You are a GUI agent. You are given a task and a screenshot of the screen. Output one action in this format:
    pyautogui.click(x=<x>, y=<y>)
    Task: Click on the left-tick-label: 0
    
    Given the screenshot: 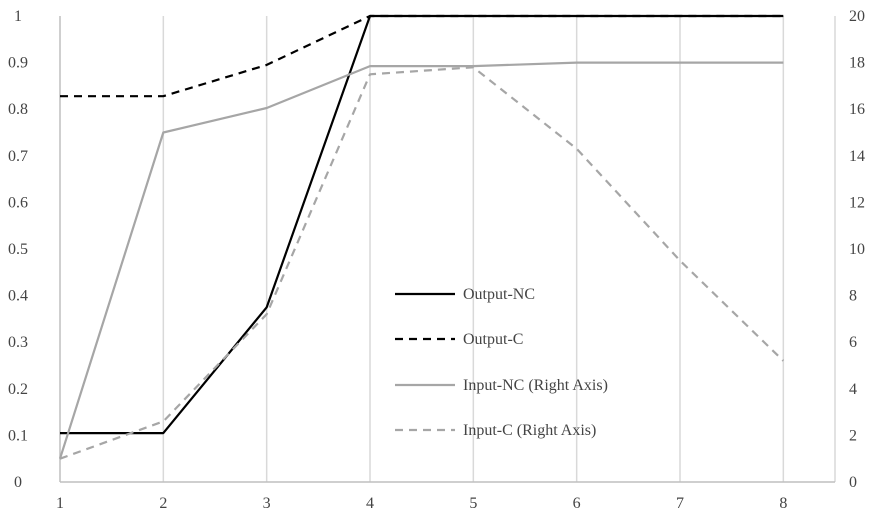 What is the action you would take?
    pyautogui.click(x=18, y=482)
    